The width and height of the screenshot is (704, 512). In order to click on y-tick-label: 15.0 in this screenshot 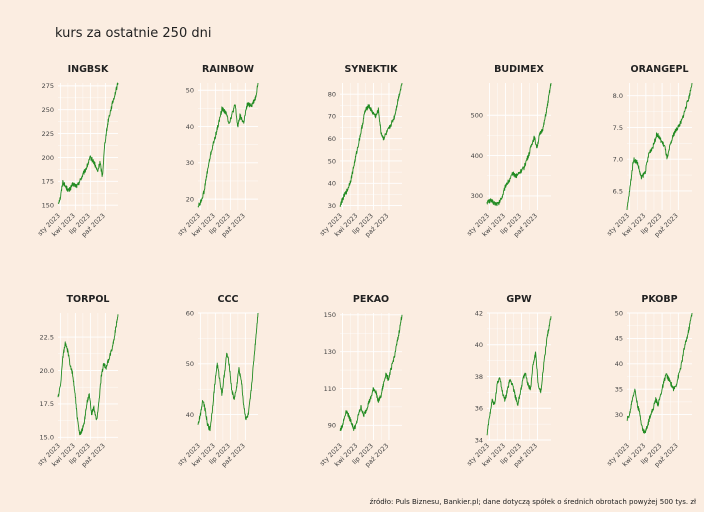, I will do `click(47, 438)`.